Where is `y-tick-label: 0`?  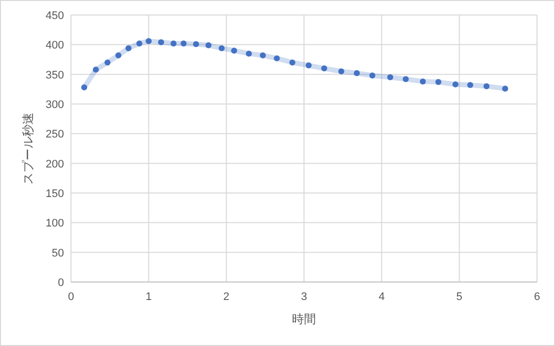
y-tick-label: 0 is located at coordinates (61, 283).